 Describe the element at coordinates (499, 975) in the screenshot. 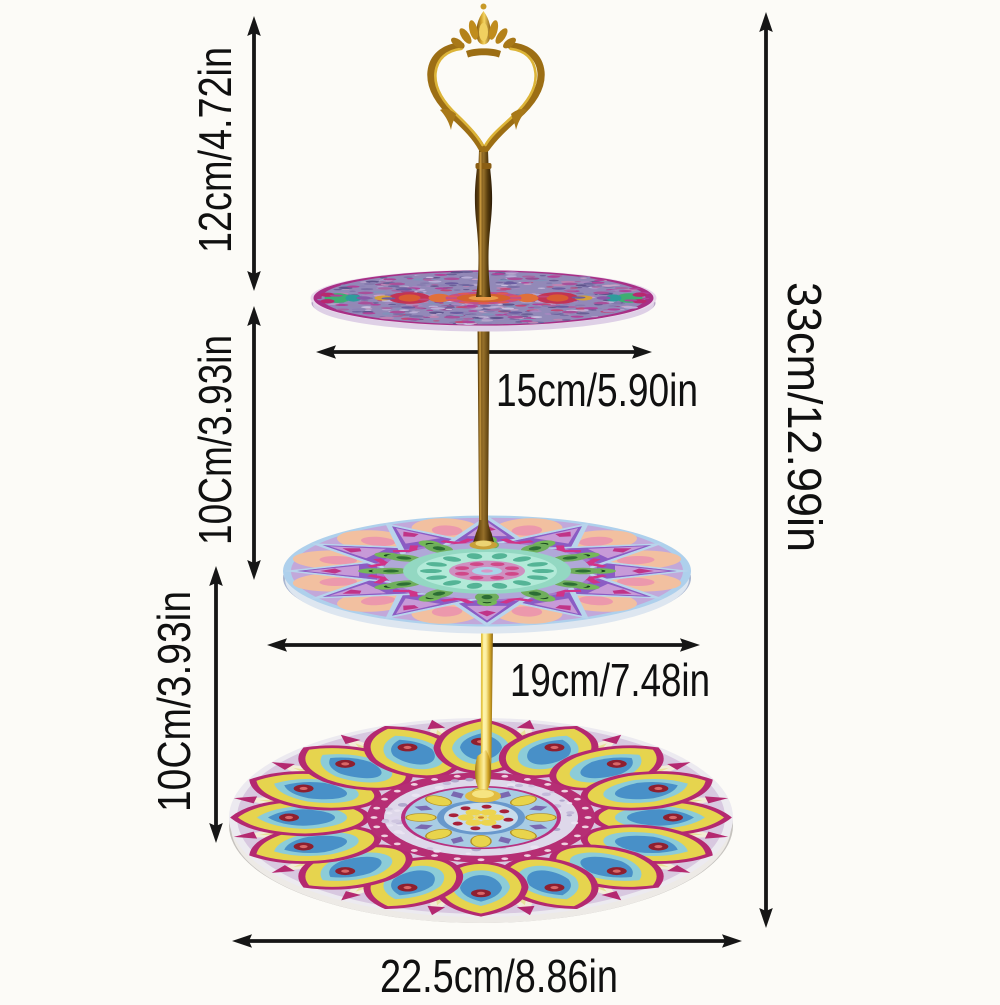

I see `svg-text: 22.5cm/8.86in` at that location.